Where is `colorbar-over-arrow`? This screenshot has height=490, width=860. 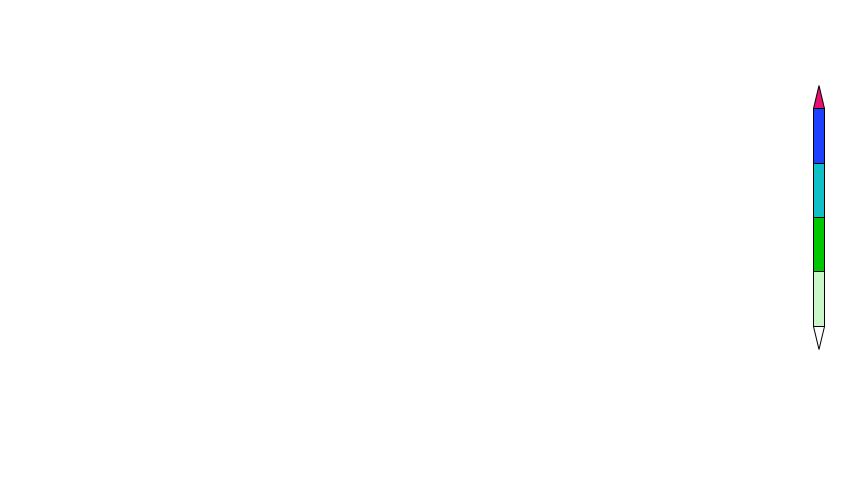 colorbar-over-arrow is located at coordinates (819, 97).